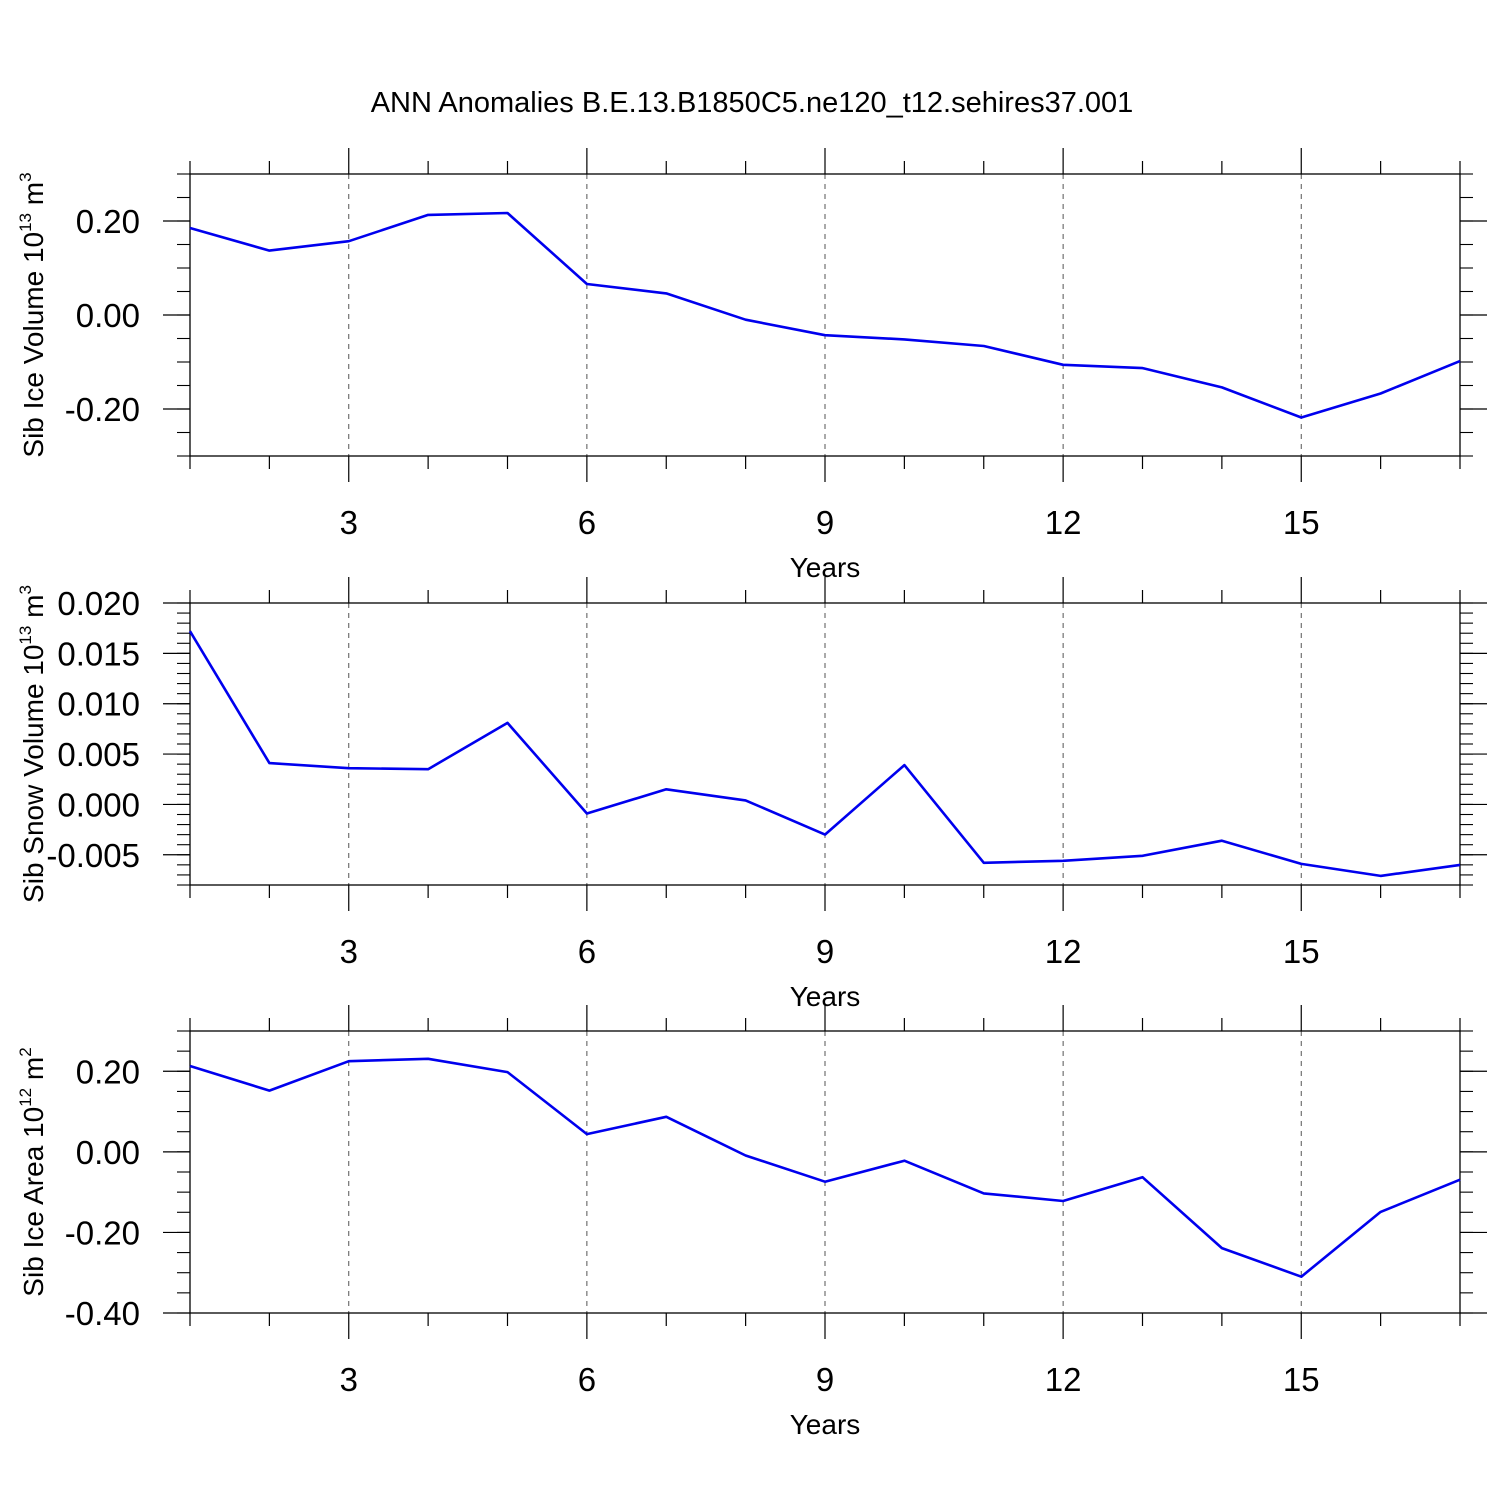 Image resolution: width=1500 pixels, height=1505 pixels. I want to click on y-tick-label: 0.005, so click(98, 754).